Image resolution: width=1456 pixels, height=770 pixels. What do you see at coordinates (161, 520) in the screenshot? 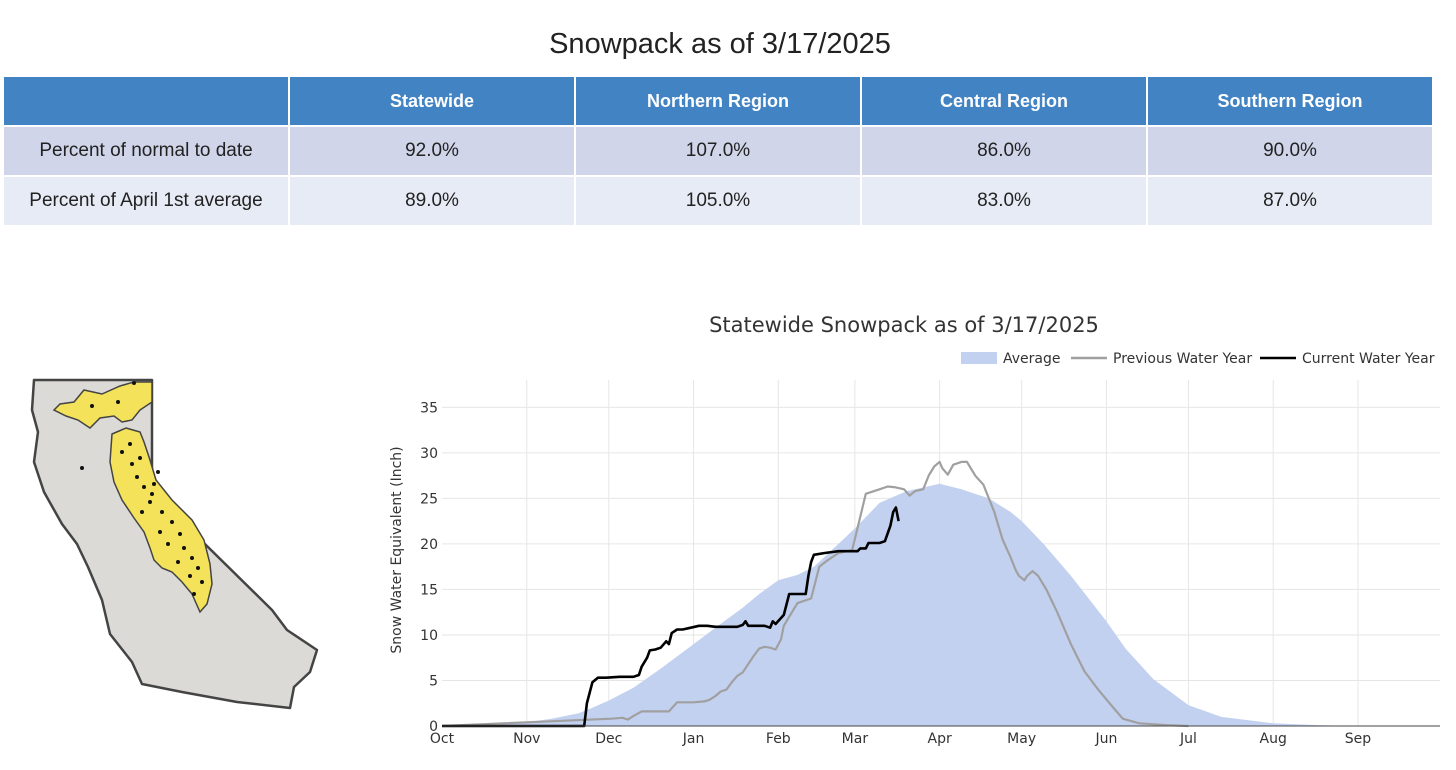
I see `central-southern-snow-region` at bounding box center [161, 520].